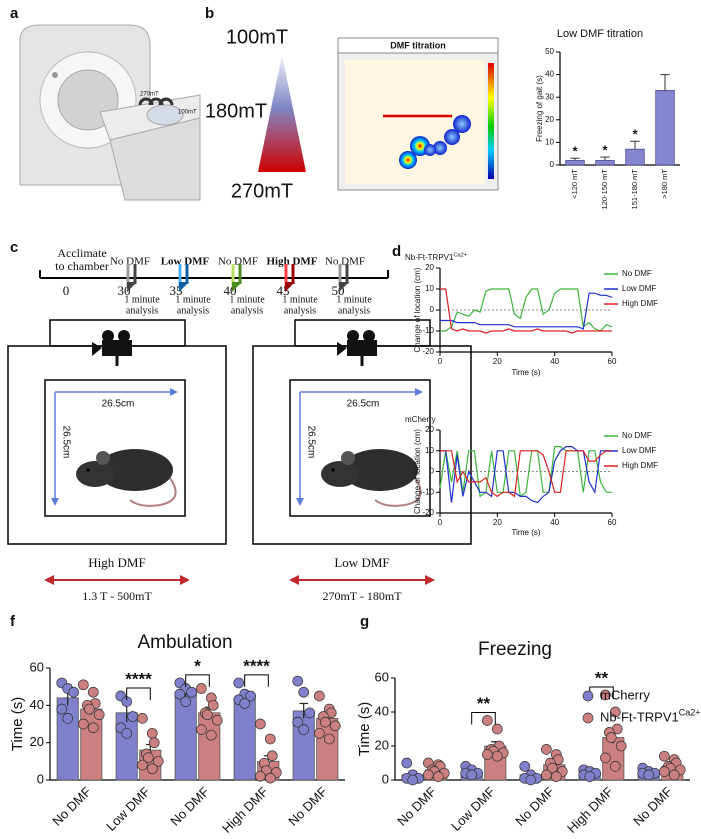 The image size is (701, 839). I want to click on panel-label: a, so click(14, 13).